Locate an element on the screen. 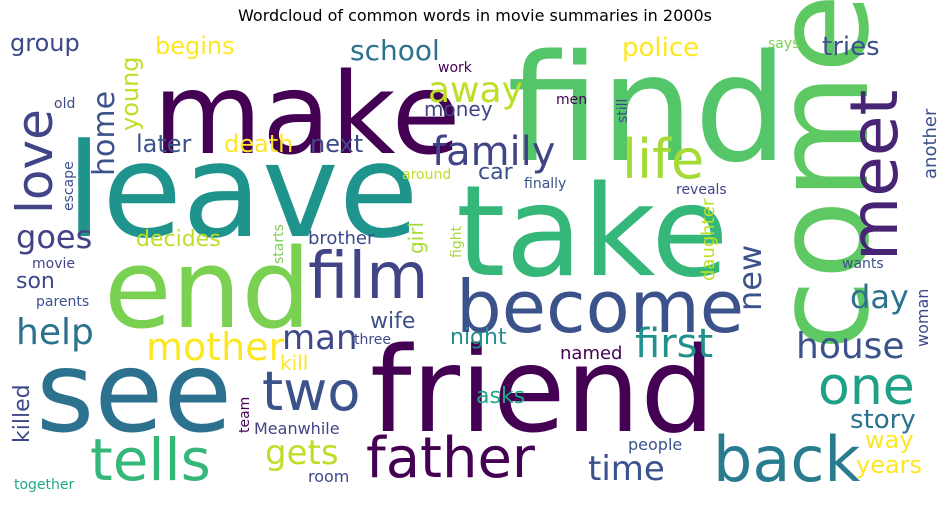 This screenshot has width=950, height=507. word: mother is located at coordinates (215, 347).